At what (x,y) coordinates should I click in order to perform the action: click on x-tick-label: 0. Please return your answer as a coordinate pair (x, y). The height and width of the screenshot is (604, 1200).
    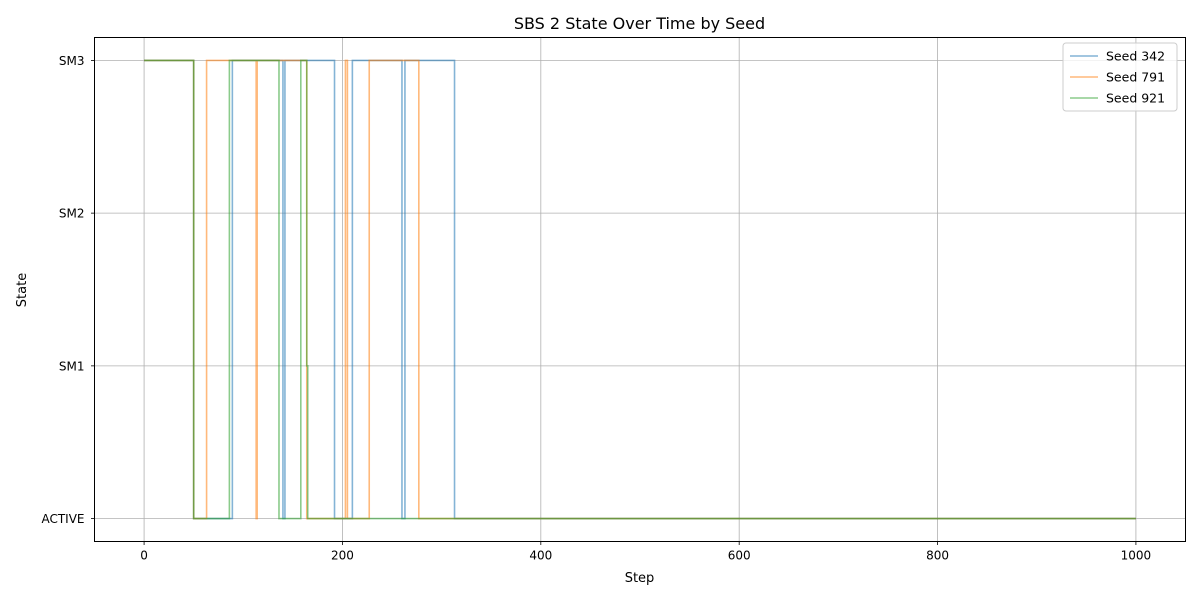
    Looking at the image, I should click on (144, 556).